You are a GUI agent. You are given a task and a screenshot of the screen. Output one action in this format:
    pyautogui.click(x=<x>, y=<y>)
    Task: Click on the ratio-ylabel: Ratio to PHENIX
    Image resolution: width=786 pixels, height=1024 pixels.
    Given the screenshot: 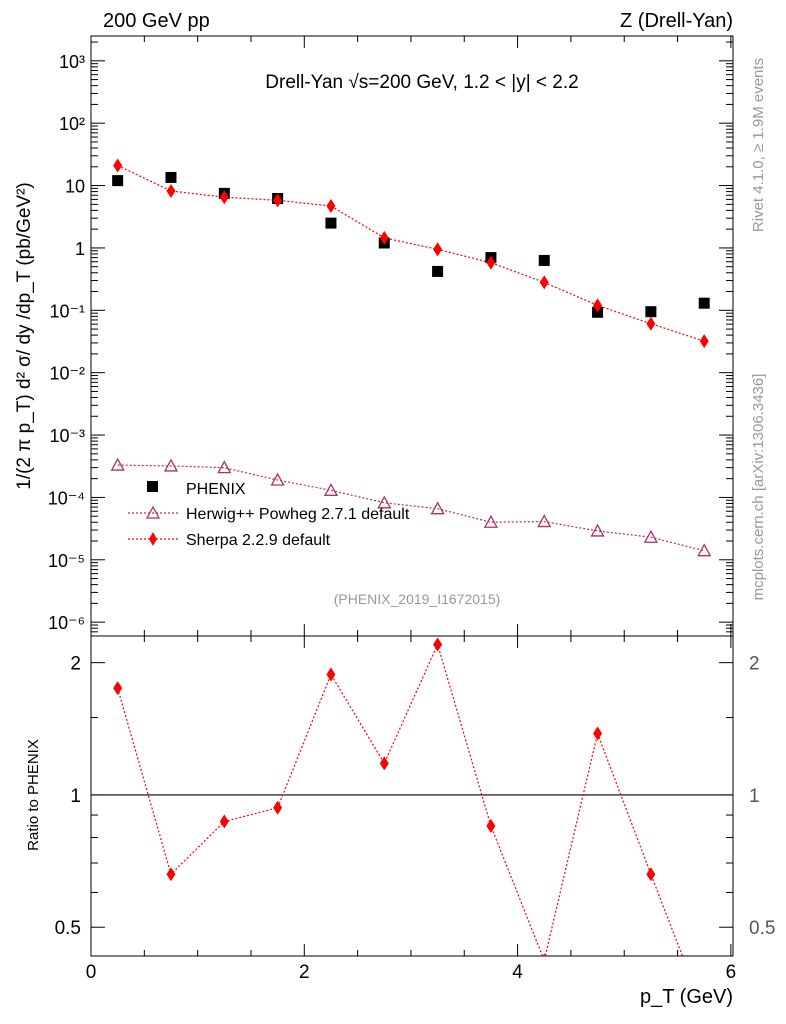 What is the action you would take?
    pyautogui.click(x=33, y=795)
    